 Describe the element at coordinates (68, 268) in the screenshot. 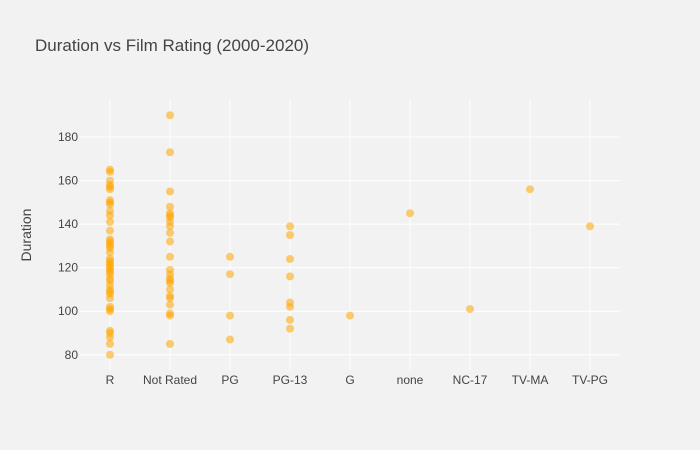

I see `y-tick-label: 120` at that location.